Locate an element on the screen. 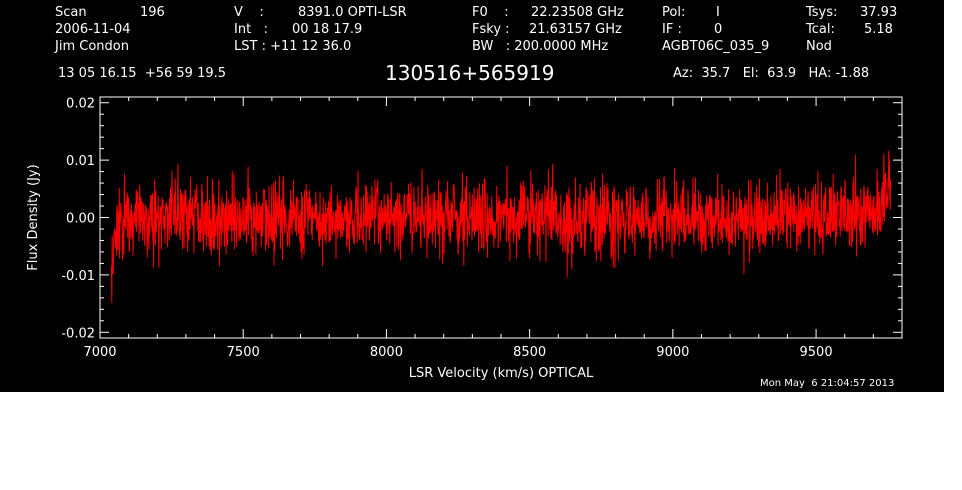  velocity-label: V : is located at coordinates (249, 12).